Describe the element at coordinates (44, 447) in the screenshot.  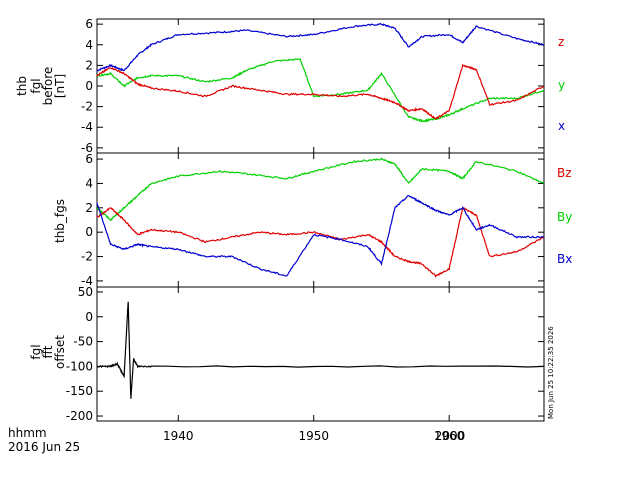
I see `xaxis-label-date: 2016 Jun 25` at that location.